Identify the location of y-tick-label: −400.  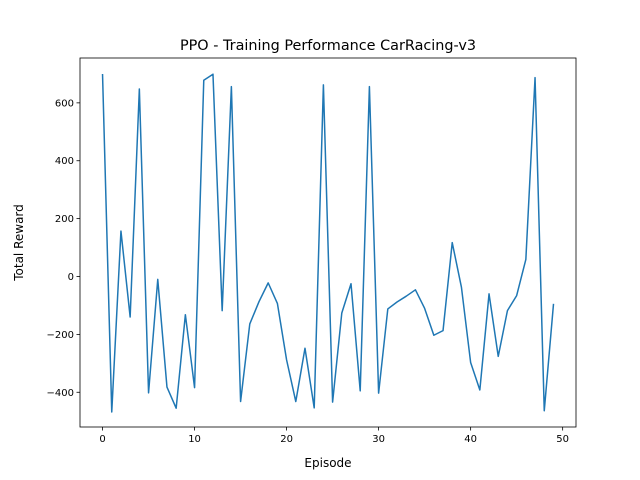
(60, 393).